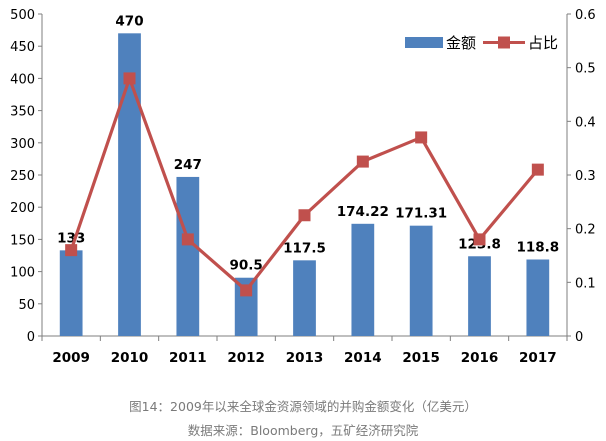 The height and width of the screenshot is (441, 606). Describe the element at coordinates (579, 337) in the screenshot. I see `right-axis-tick-label: 0` at that location.